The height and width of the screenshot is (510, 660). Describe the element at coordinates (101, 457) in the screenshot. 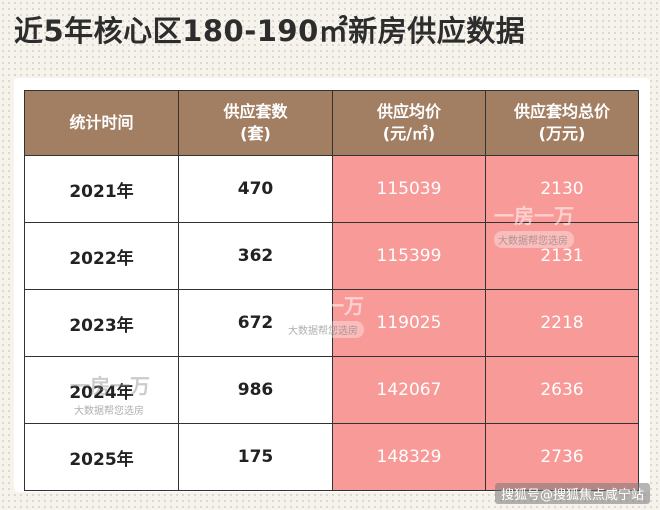

I see `table-cell: 2025年` at that location.